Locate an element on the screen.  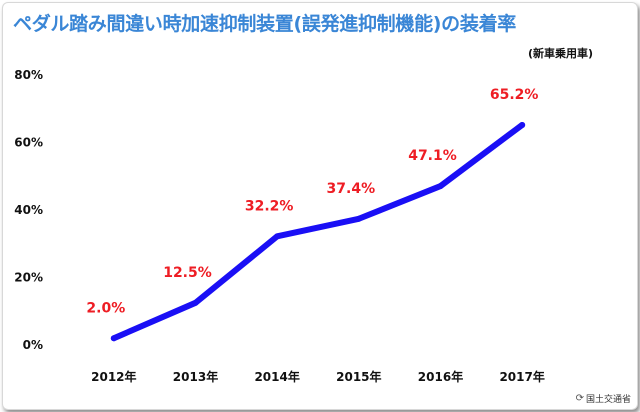
x-tick-label: 2012年 is located at coordinates (113, 376).